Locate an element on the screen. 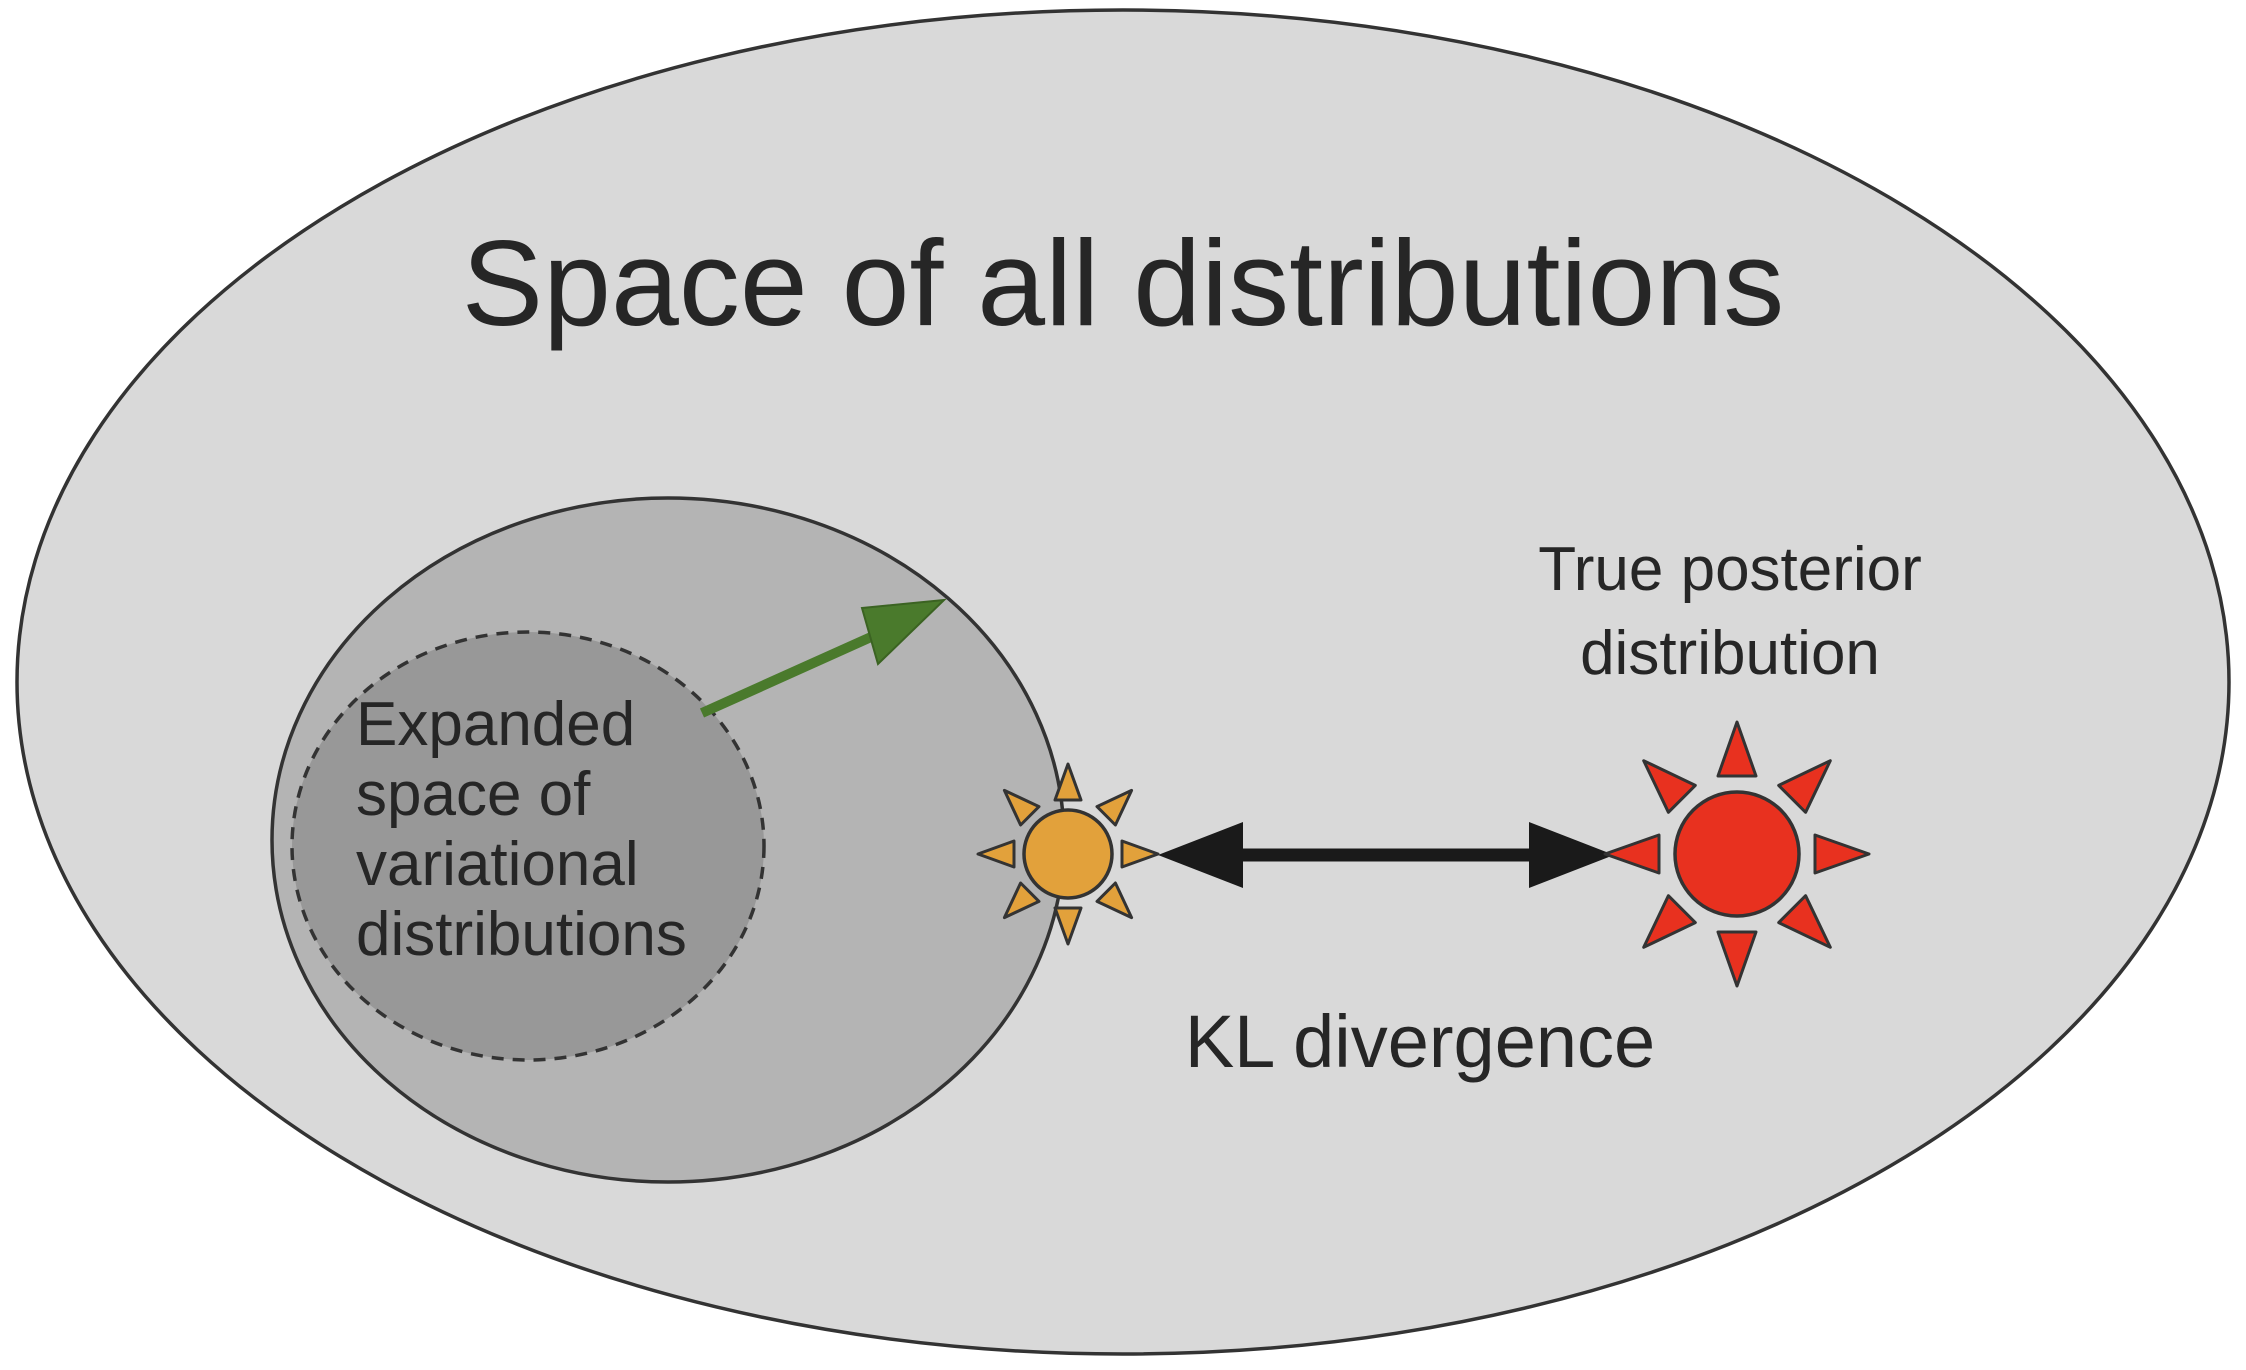 Image resolution: width=2246 pixels, height=1370 pixels. approximation-sun-icon is located at coordinates (1068, 854).